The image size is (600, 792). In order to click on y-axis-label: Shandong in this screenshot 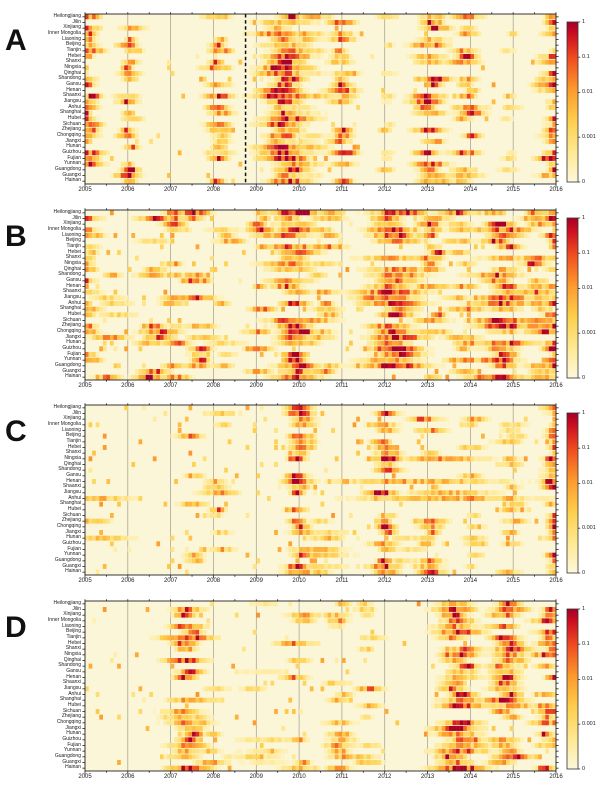, I will do `click(69, 469)`.